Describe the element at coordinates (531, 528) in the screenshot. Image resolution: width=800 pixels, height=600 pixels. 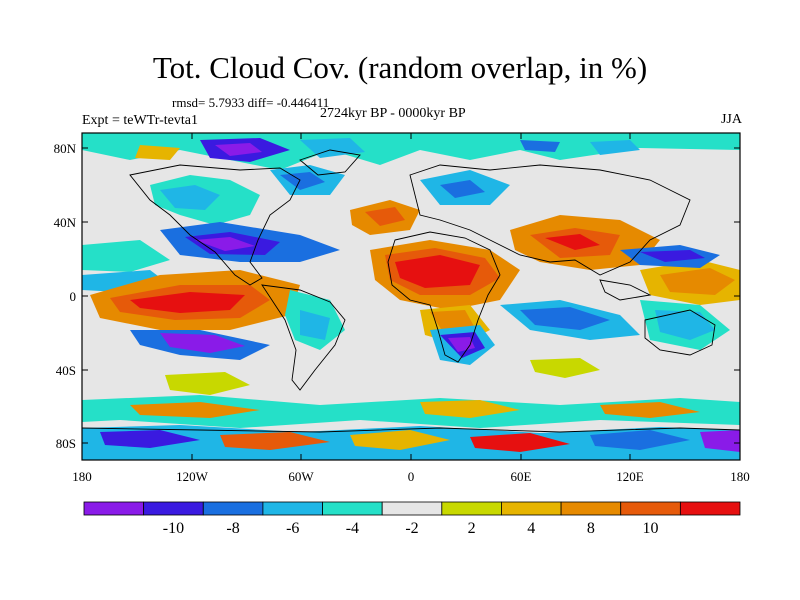
I see `colorbar-label: 4` at that location.